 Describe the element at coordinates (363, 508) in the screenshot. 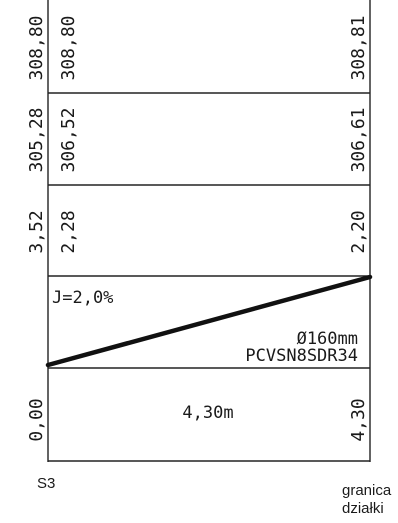

I see `end-label-line2: działki` at that location.